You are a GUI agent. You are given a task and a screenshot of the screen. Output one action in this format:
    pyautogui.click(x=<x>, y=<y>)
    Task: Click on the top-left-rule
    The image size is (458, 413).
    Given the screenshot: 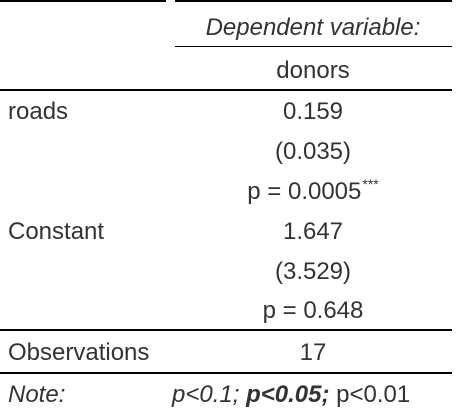 What is the action you would take?
    pyautogui.click(x=83, y=1)
    